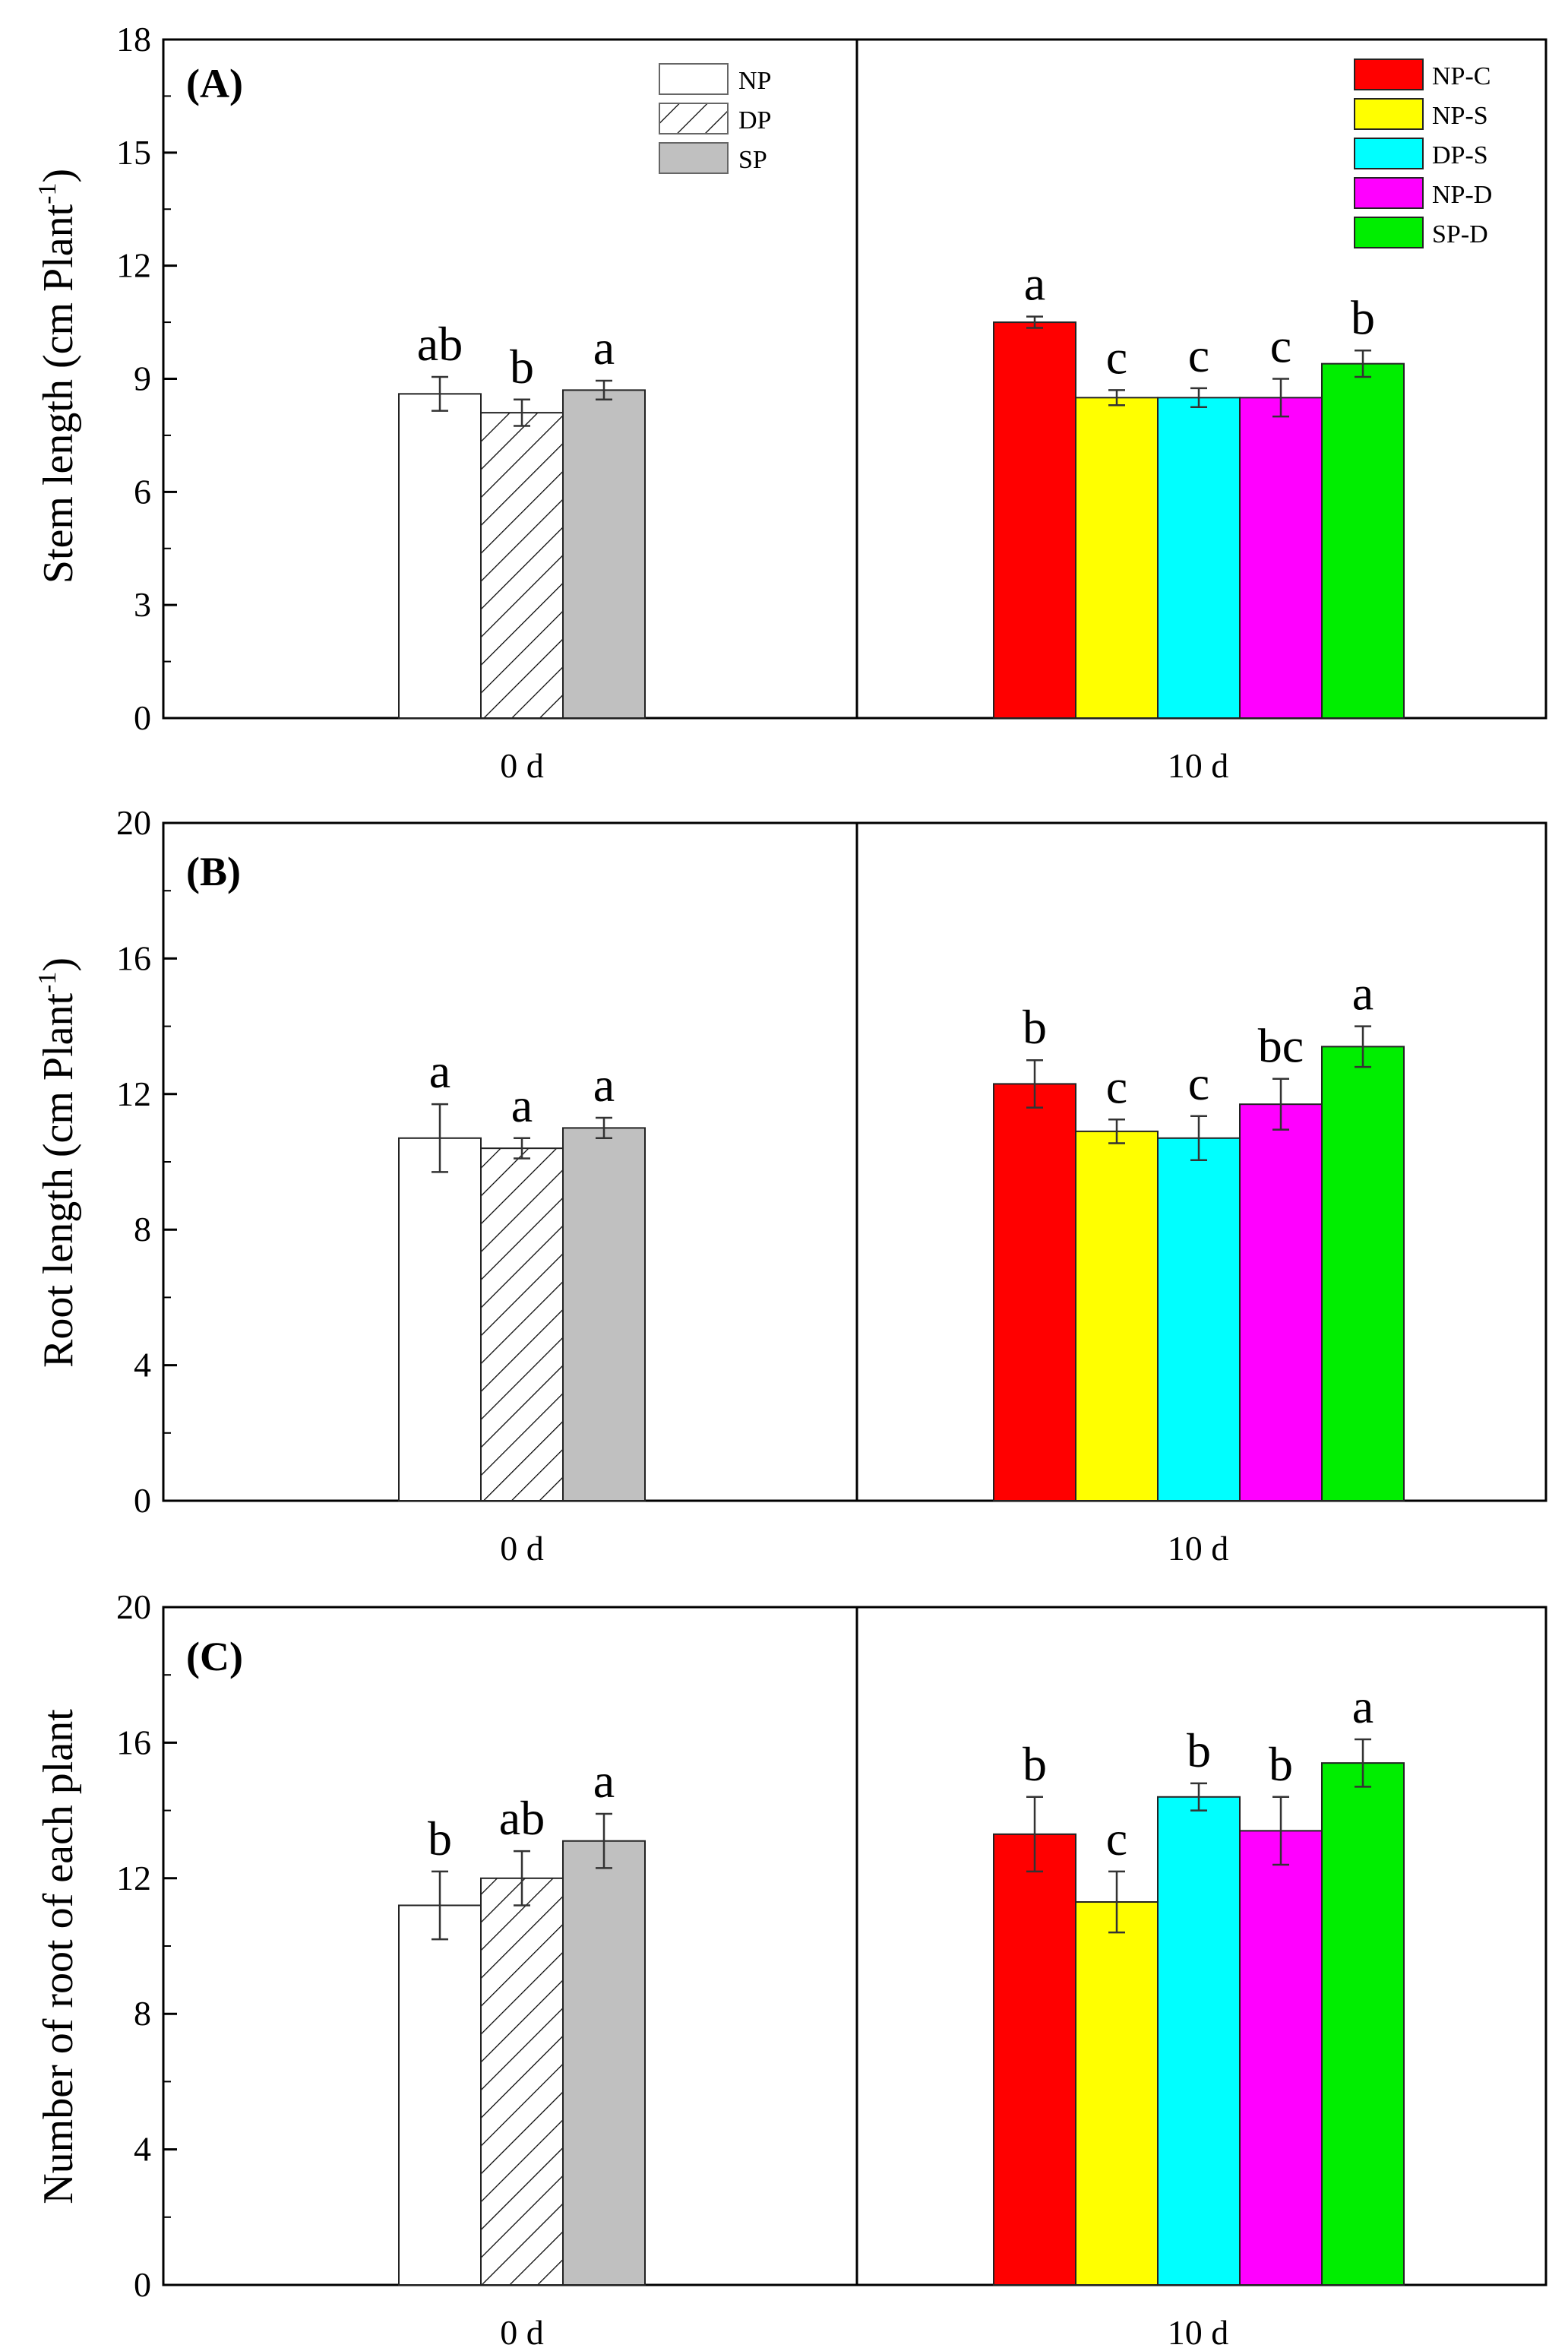 Image resolution: width=1568 pixels, height=2348 pixels. What do you see at coordinates (522, 1105) in the screenshot?
I see `significance-label-dp: a` at bounding box center [522, 1105].